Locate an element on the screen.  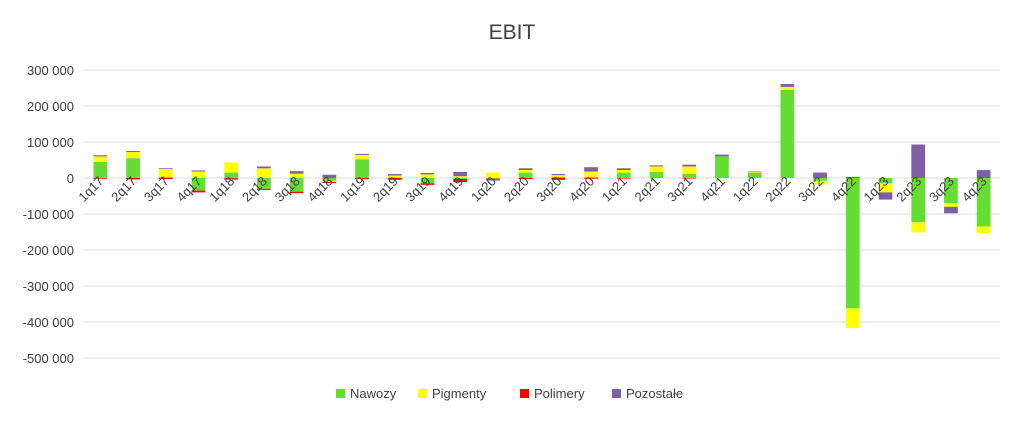
y-tick-label: 0 is located at coordinates (70, 178).